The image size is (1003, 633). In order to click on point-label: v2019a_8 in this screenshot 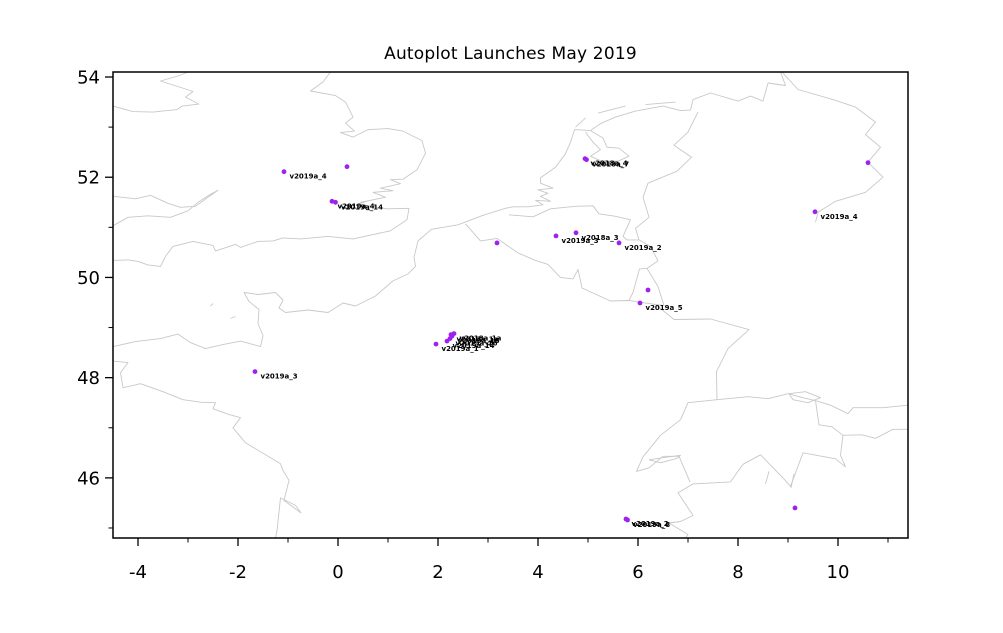, I will do `click(651, 525)`.